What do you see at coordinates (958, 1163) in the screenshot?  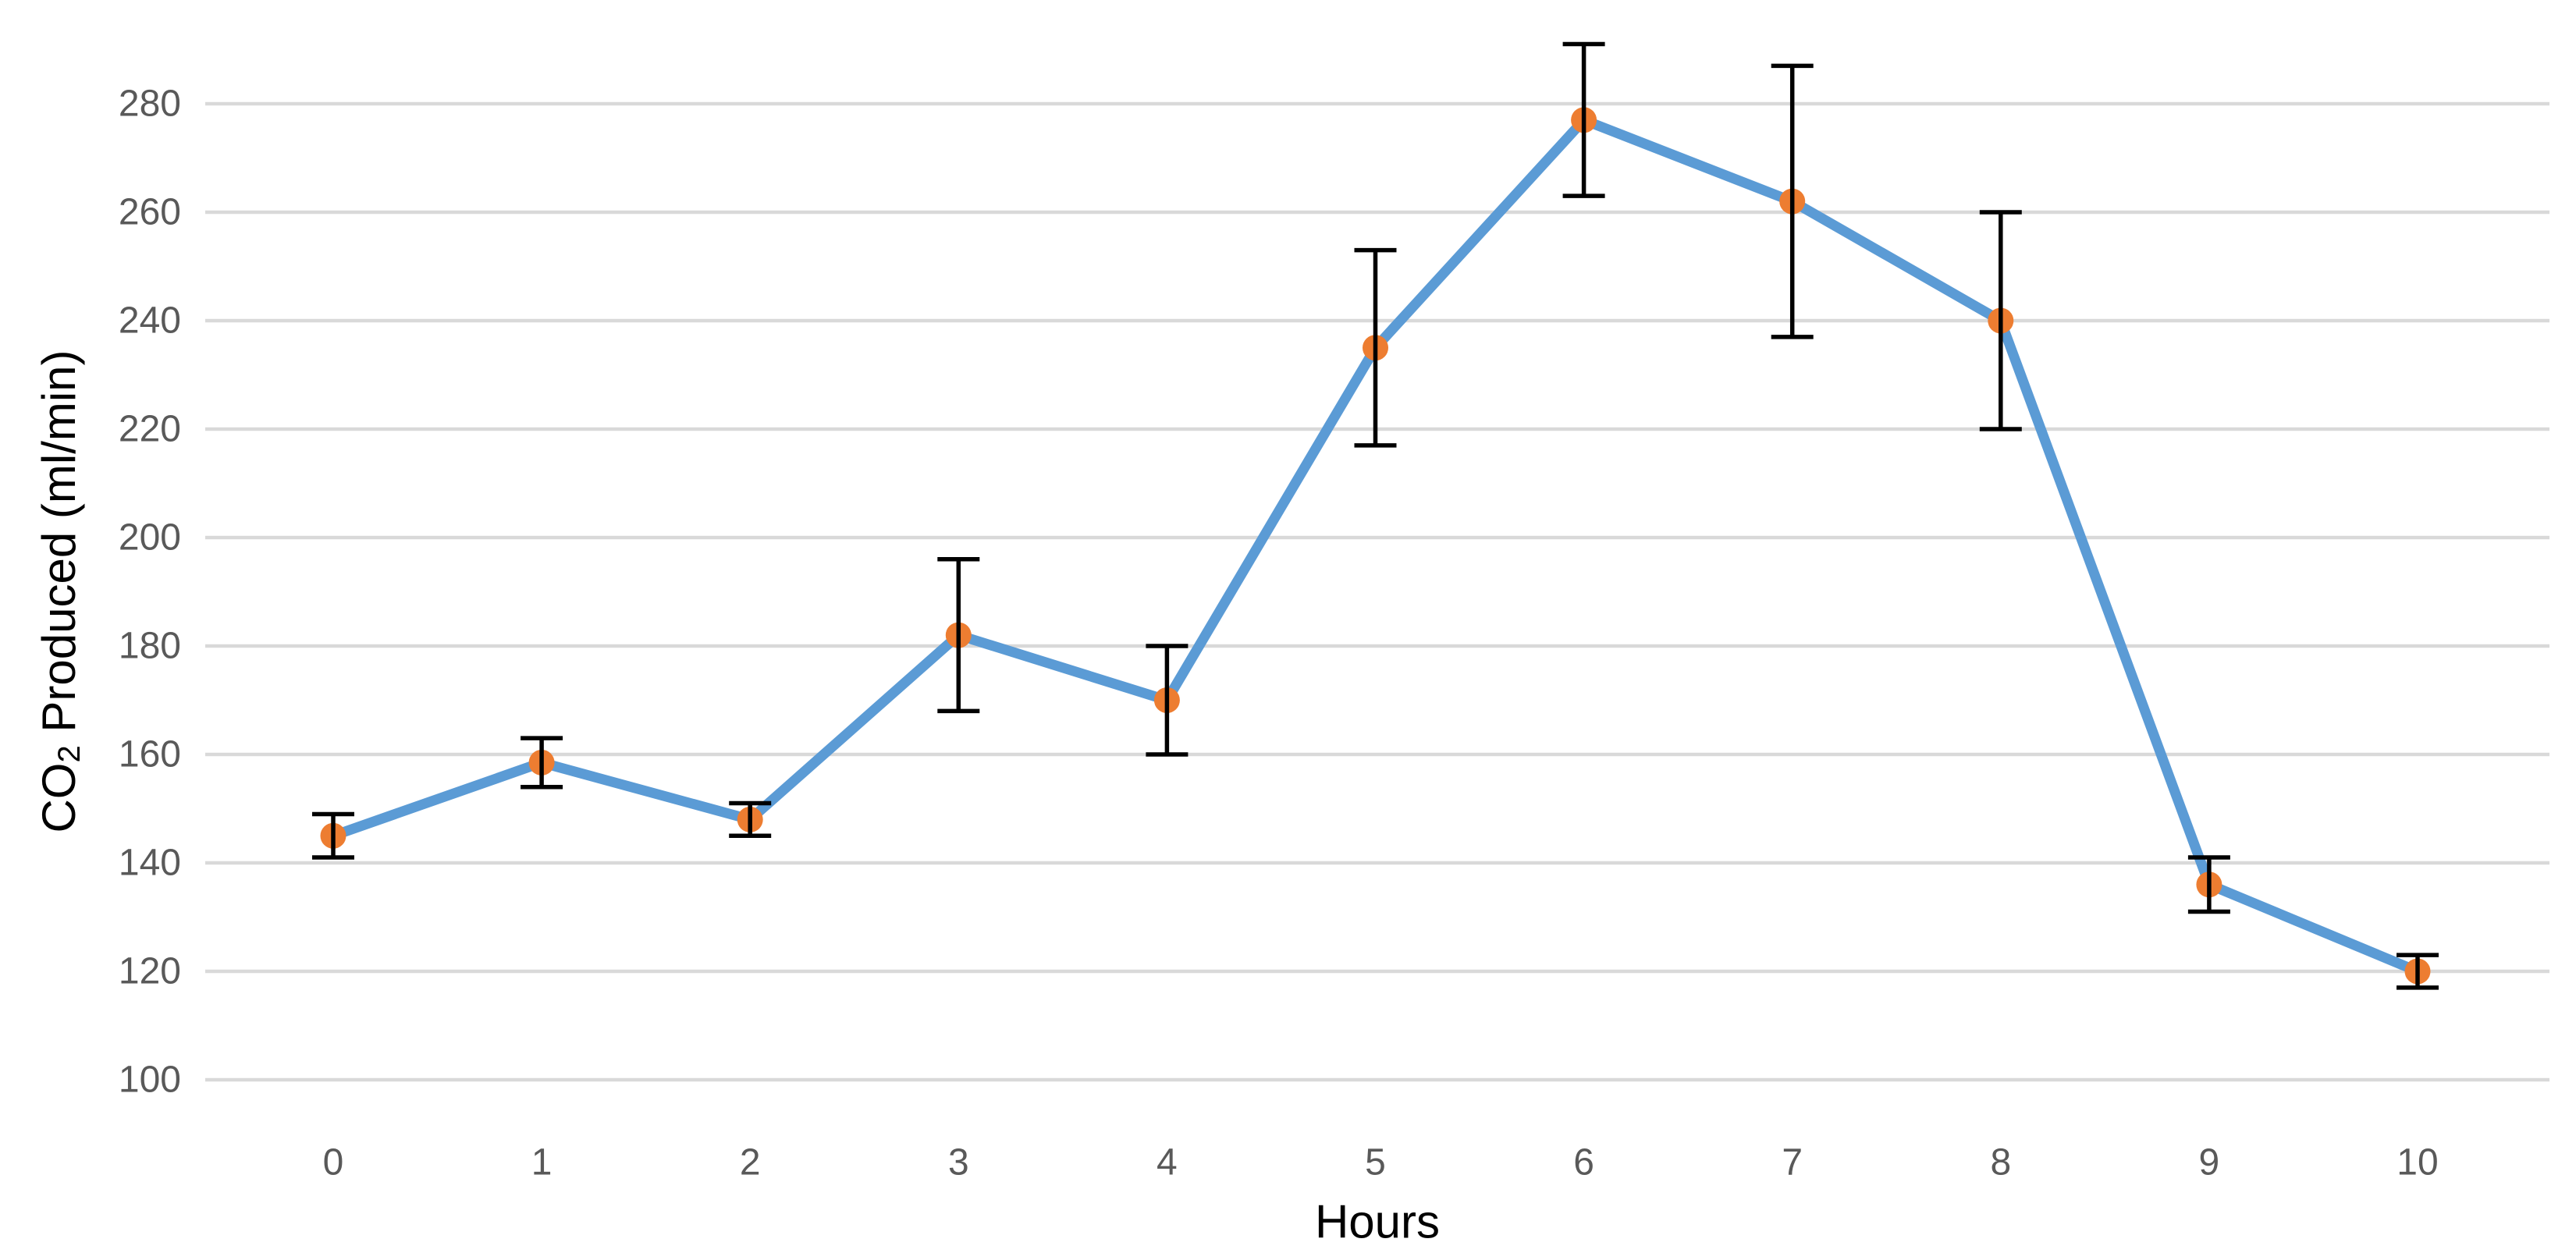 I see `x-tick-label: 3` at bounding box center [958, 1163].